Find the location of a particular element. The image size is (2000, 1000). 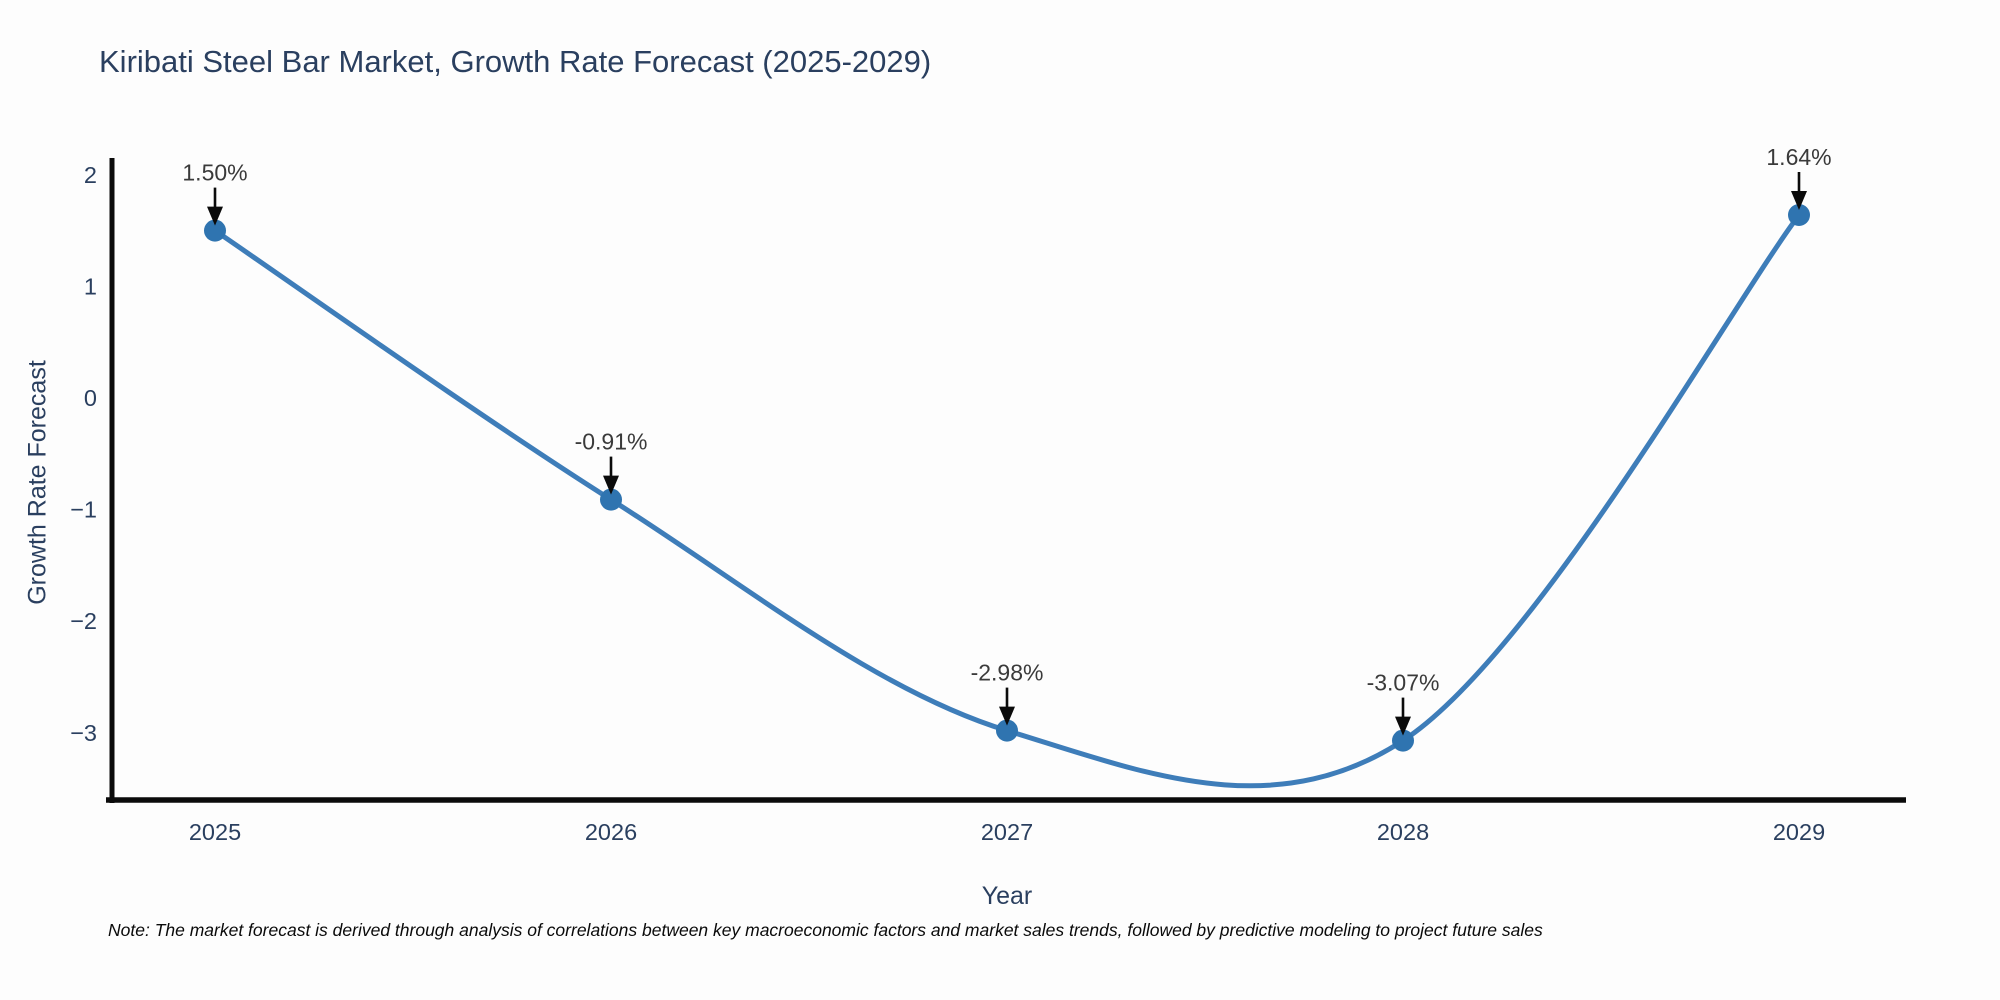

x-axis-title: Year is located at coordinates (1007, 896).